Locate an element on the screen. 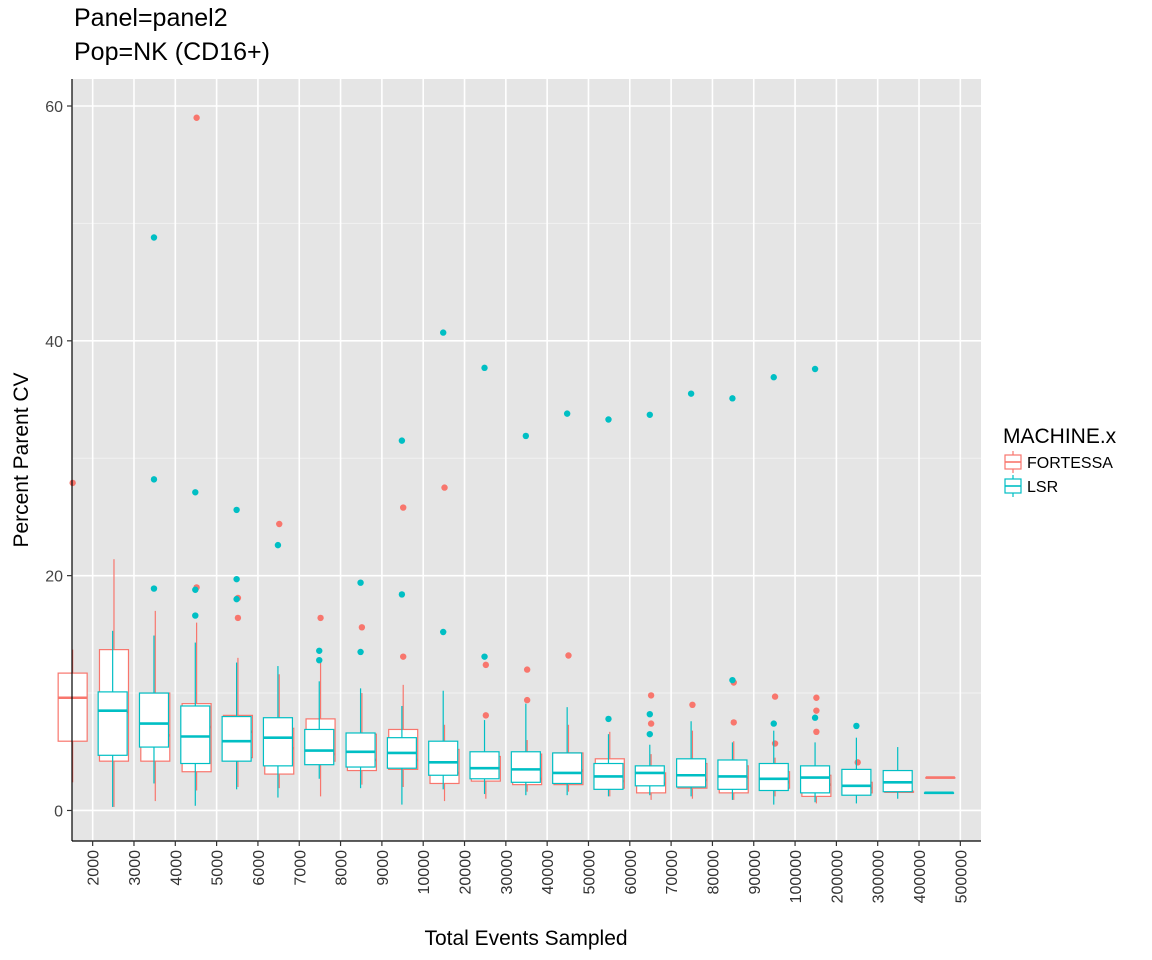 The height and width of the screenshot is (960, 1152). y-tick-label: 0 is located at coordinates (58, 811).